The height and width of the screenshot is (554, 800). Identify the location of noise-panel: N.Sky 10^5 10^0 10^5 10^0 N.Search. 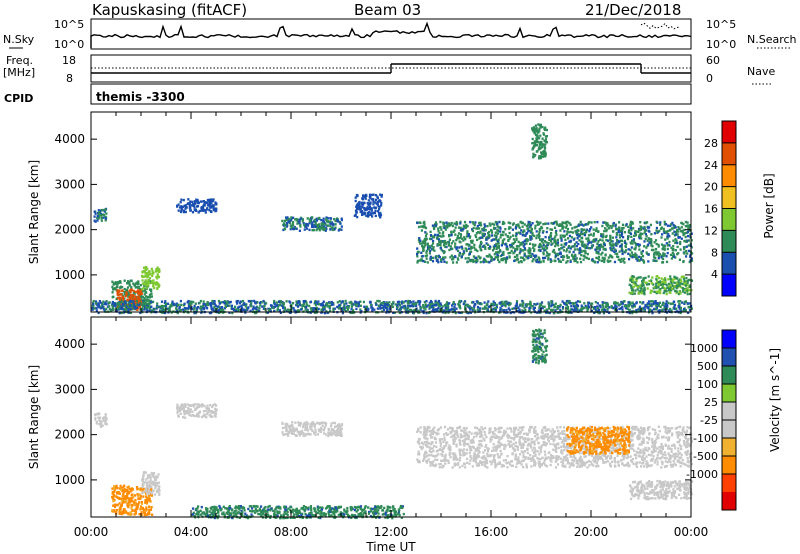
(400, 34).